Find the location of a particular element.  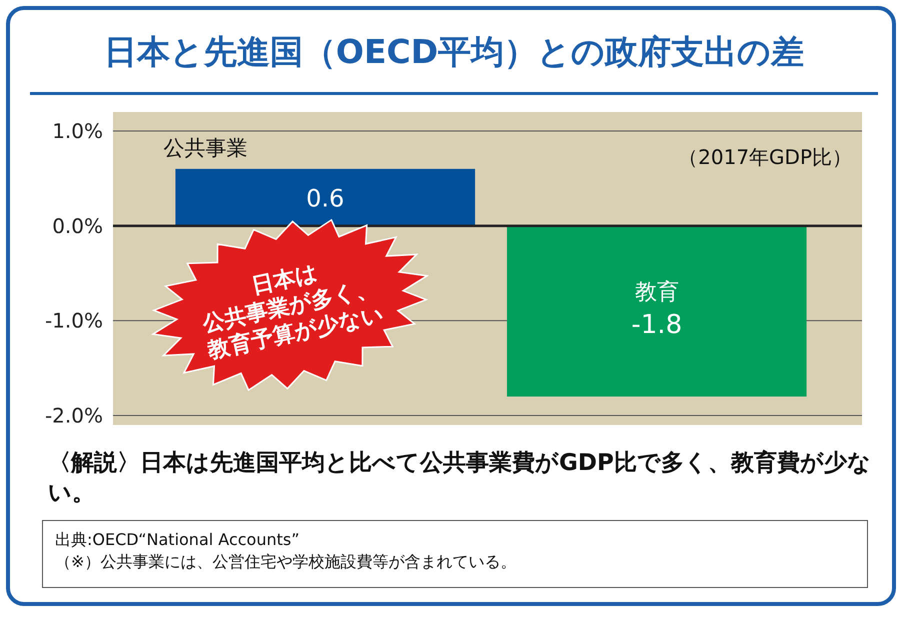

text: （※）公共事業には、公営住宅や学校施設費等が含まれている。 is located at coordinates (286, 562).